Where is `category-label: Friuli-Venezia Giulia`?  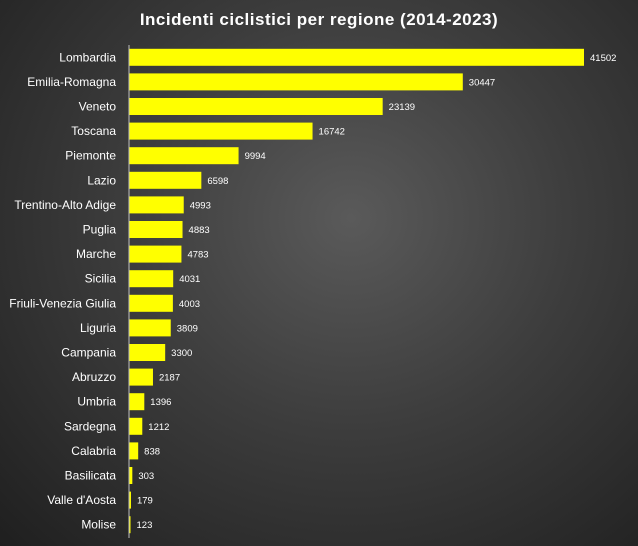 category-label: Friuli-Venezia Giulia is located at coordinates (62, 303).